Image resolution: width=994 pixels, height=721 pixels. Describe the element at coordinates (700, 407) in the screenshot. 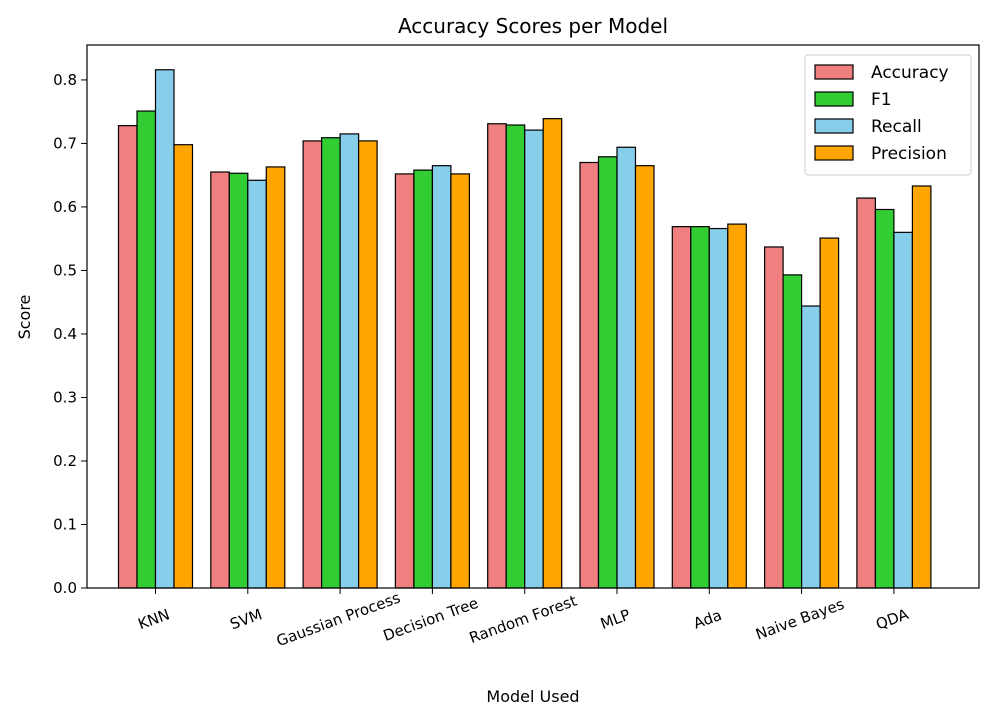

I see `bar-f1-ada` at that location.